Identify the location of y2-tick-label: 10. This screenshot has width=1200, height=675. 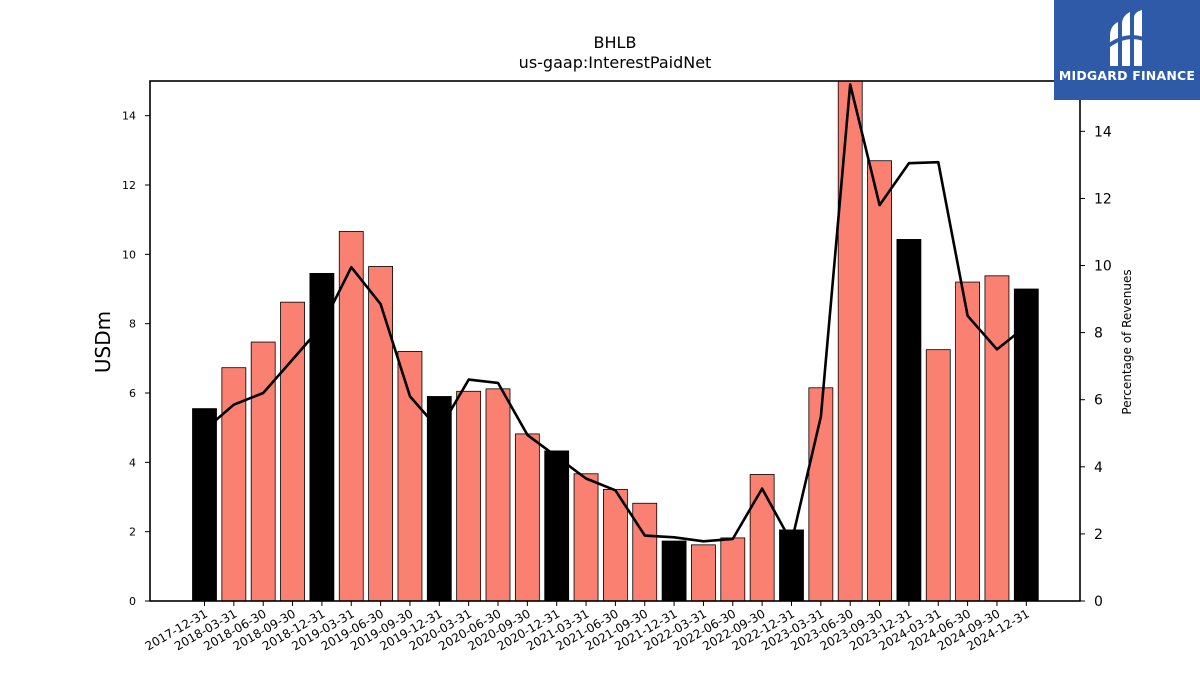
(1103, 267).